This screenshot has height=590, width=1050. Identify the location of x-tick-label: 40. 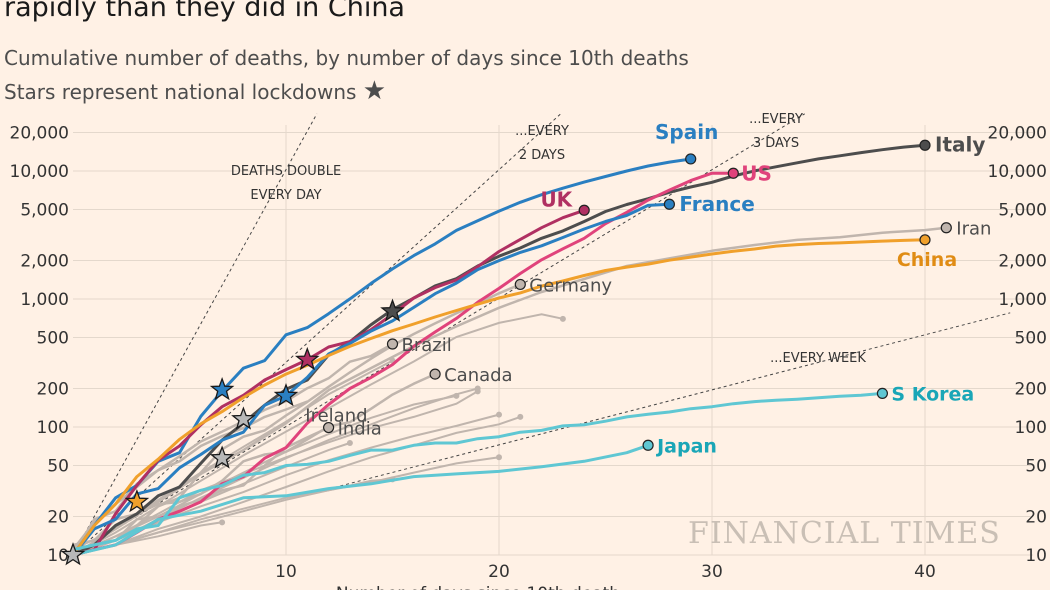
(925, 572).